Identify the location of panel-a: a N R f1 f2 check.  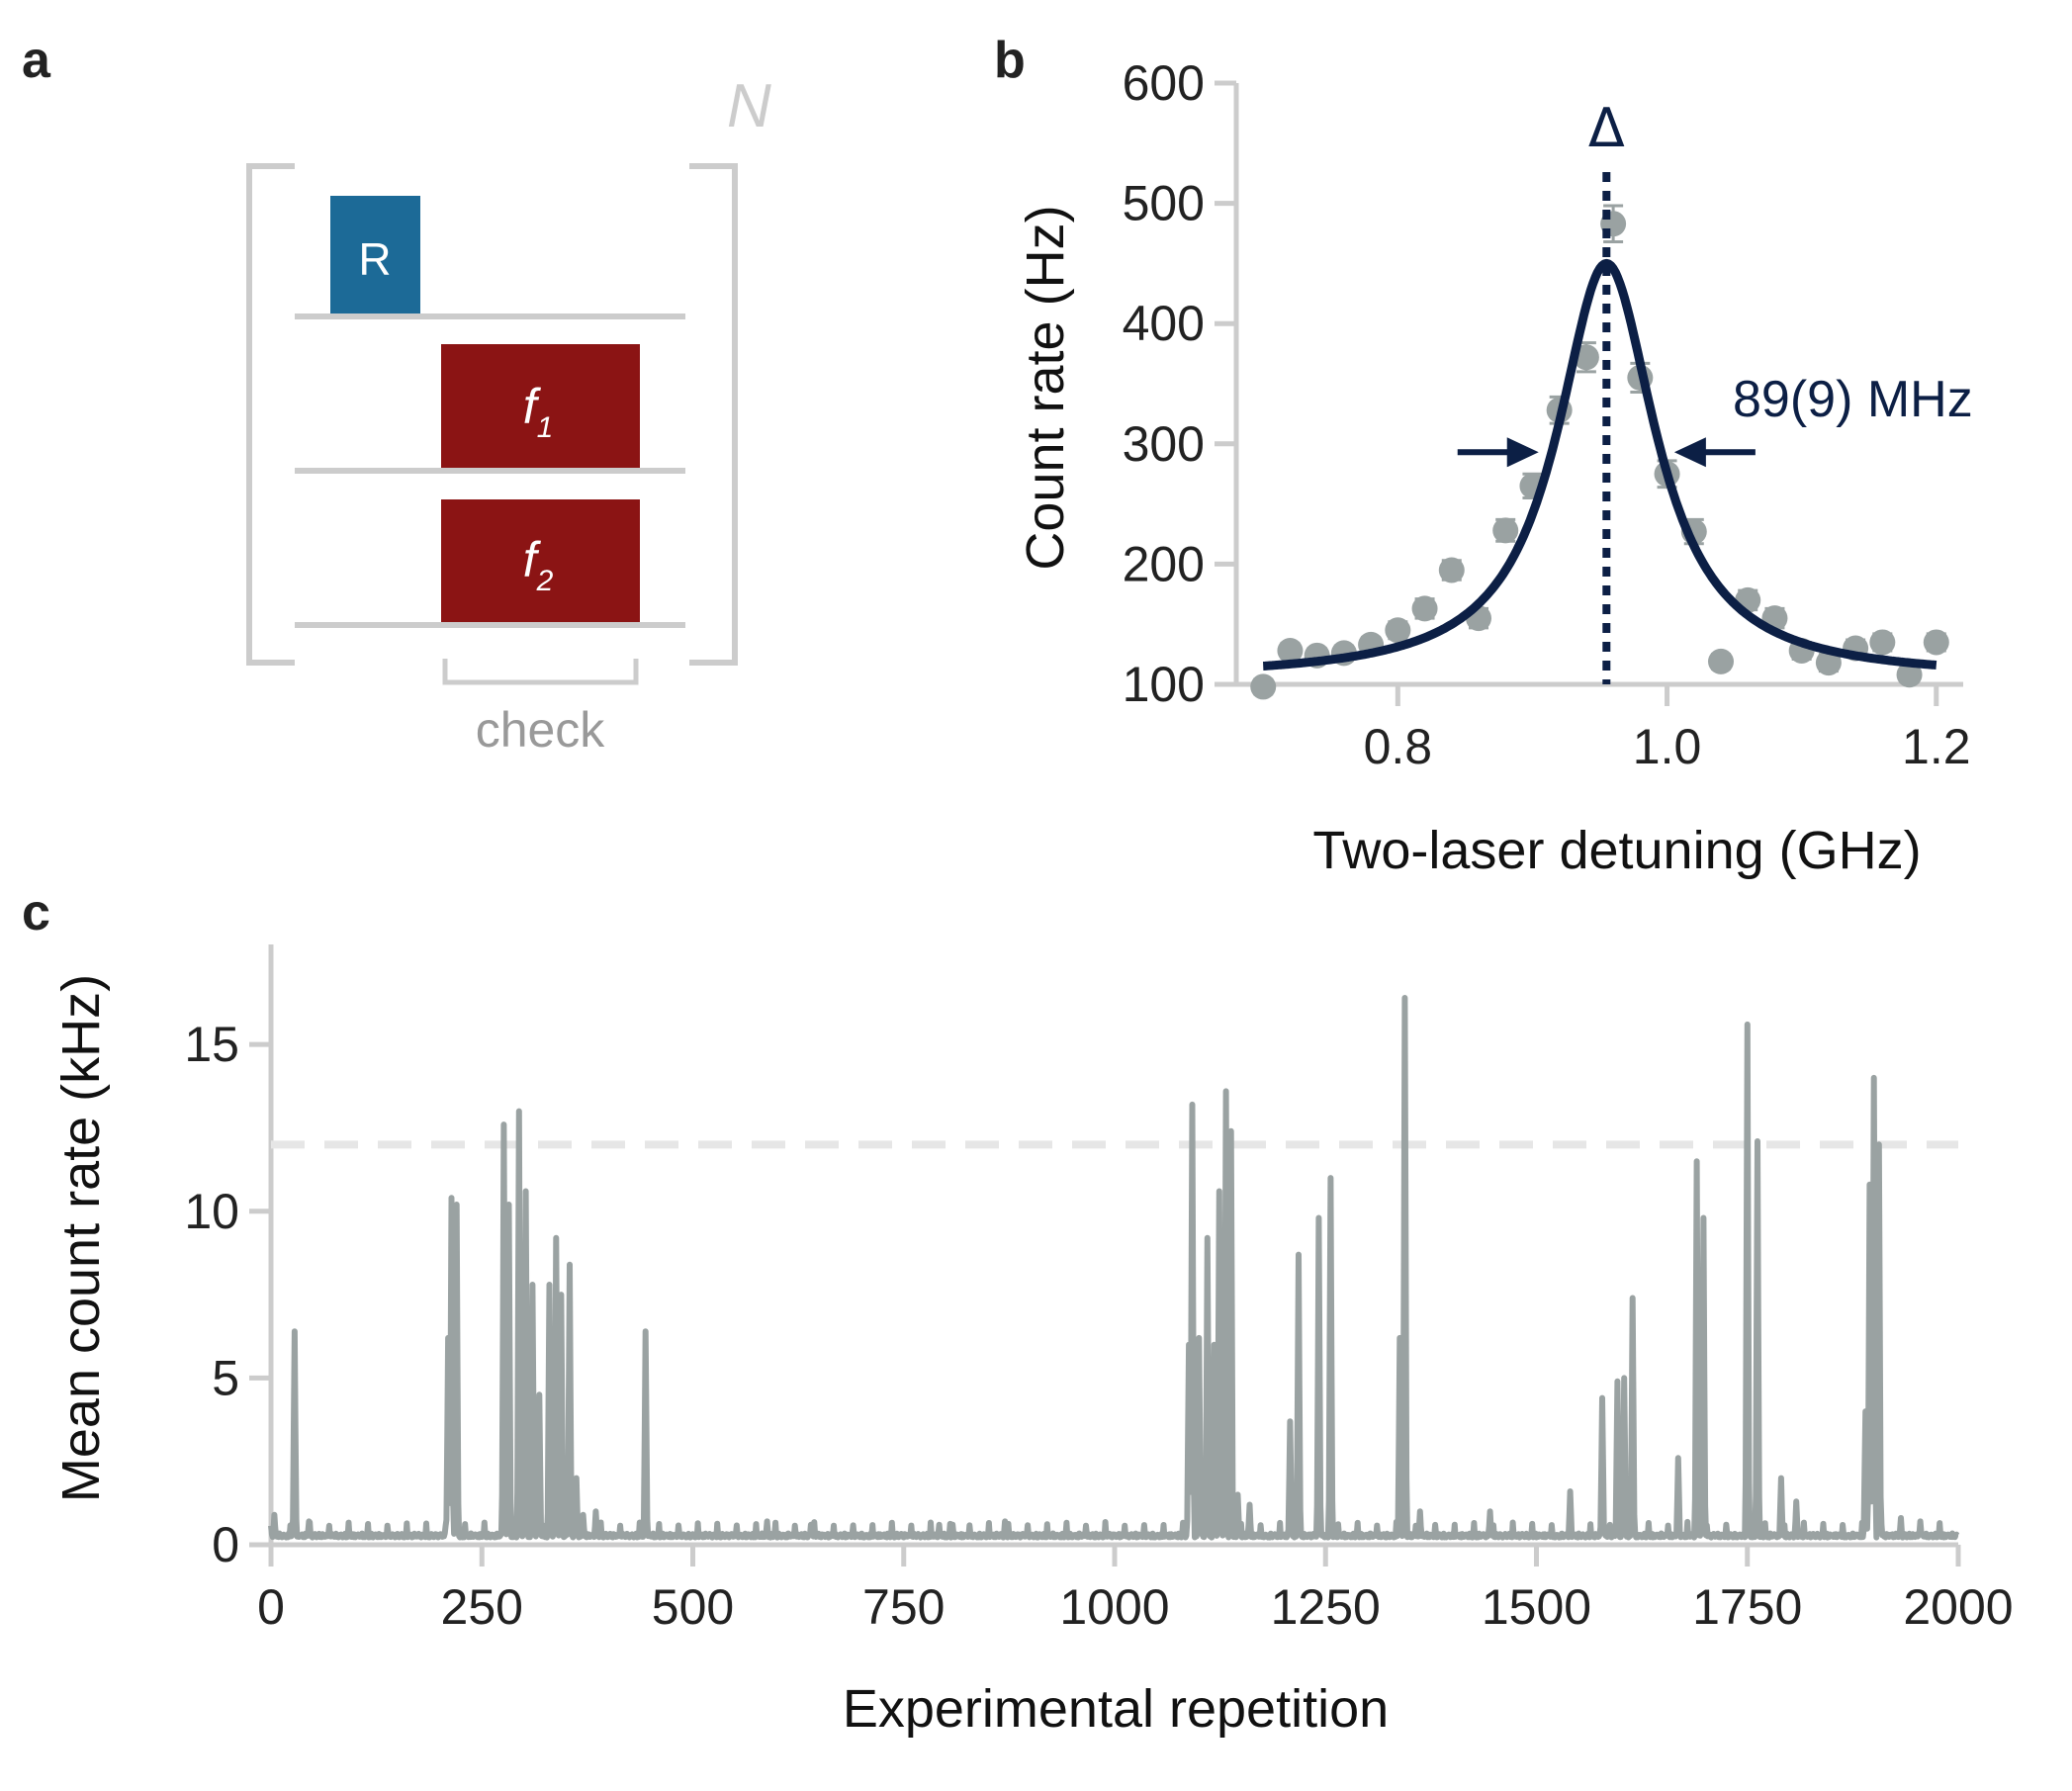
(396, 395).